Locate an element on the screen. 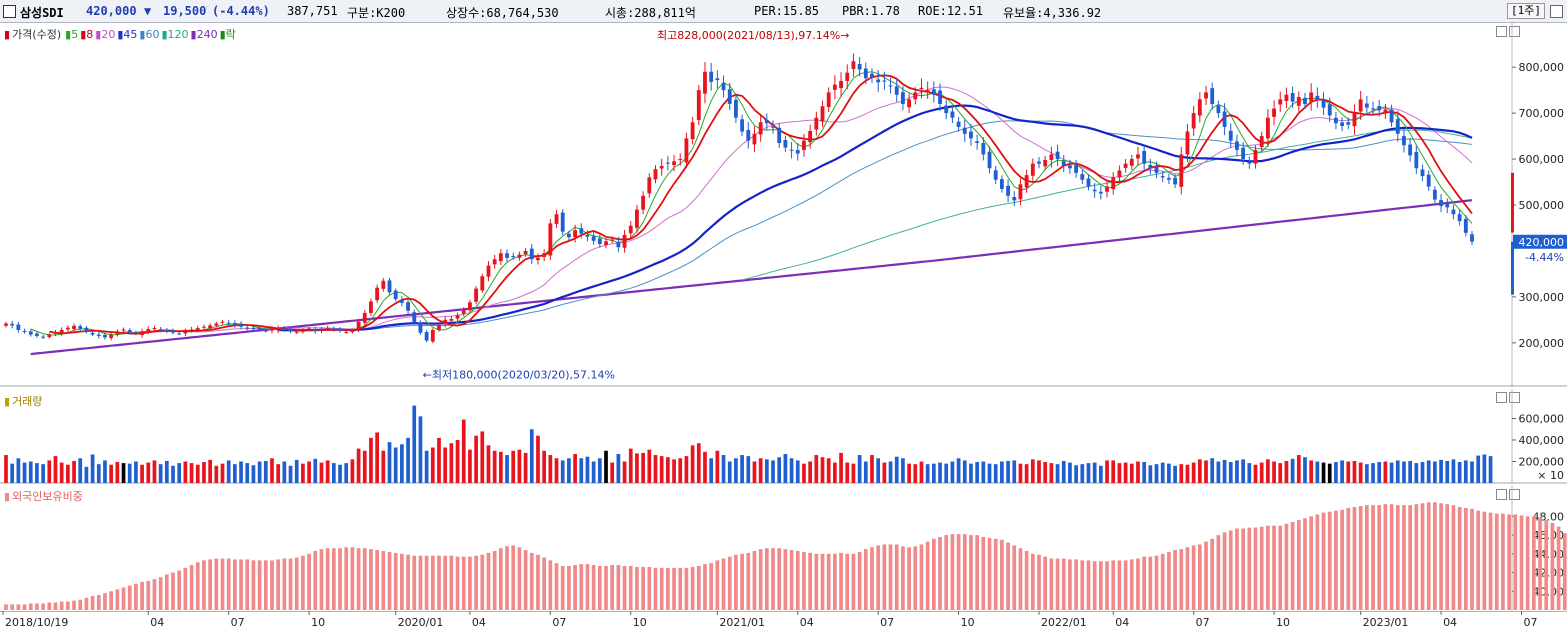 The image size is (1567, 630). x-tick-label: 07 is located at coordinates (559, 622).